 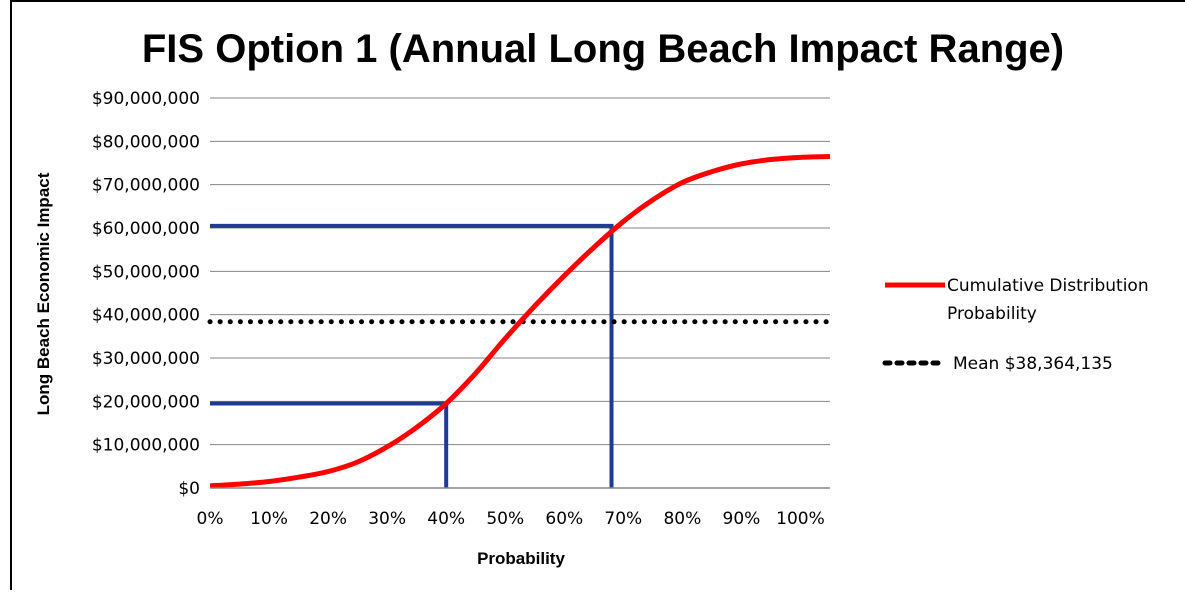 I want to click on y-tick-label: $40,000,000, so click(x=146, y=316).